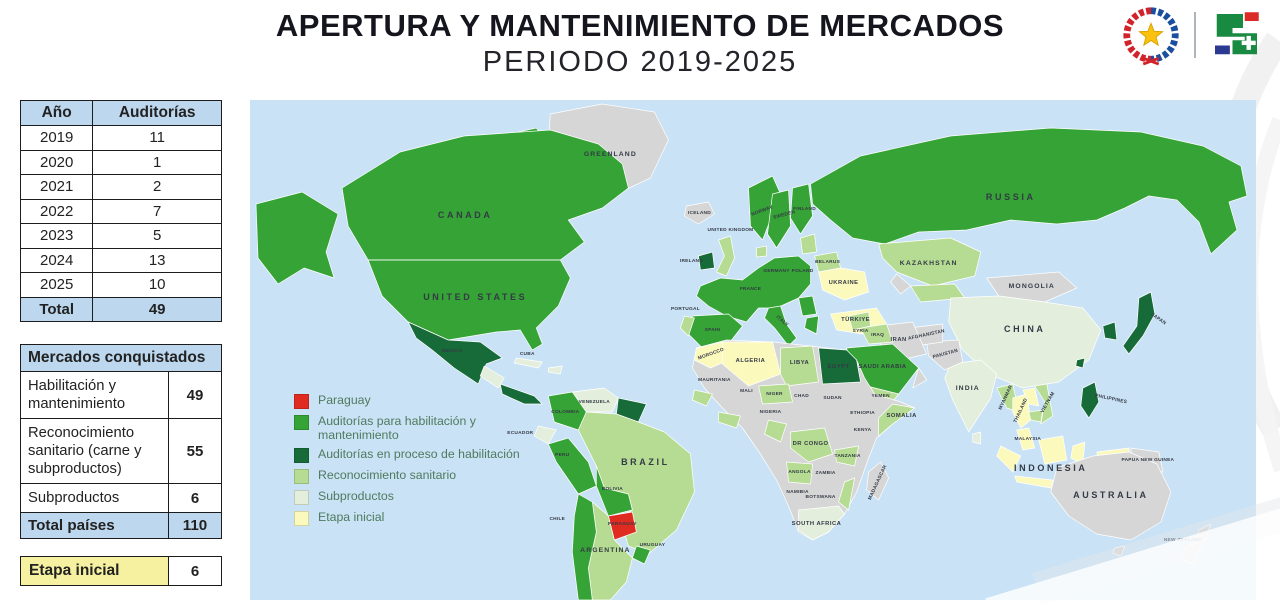  I want to click on country-niger, so click(775, 394).